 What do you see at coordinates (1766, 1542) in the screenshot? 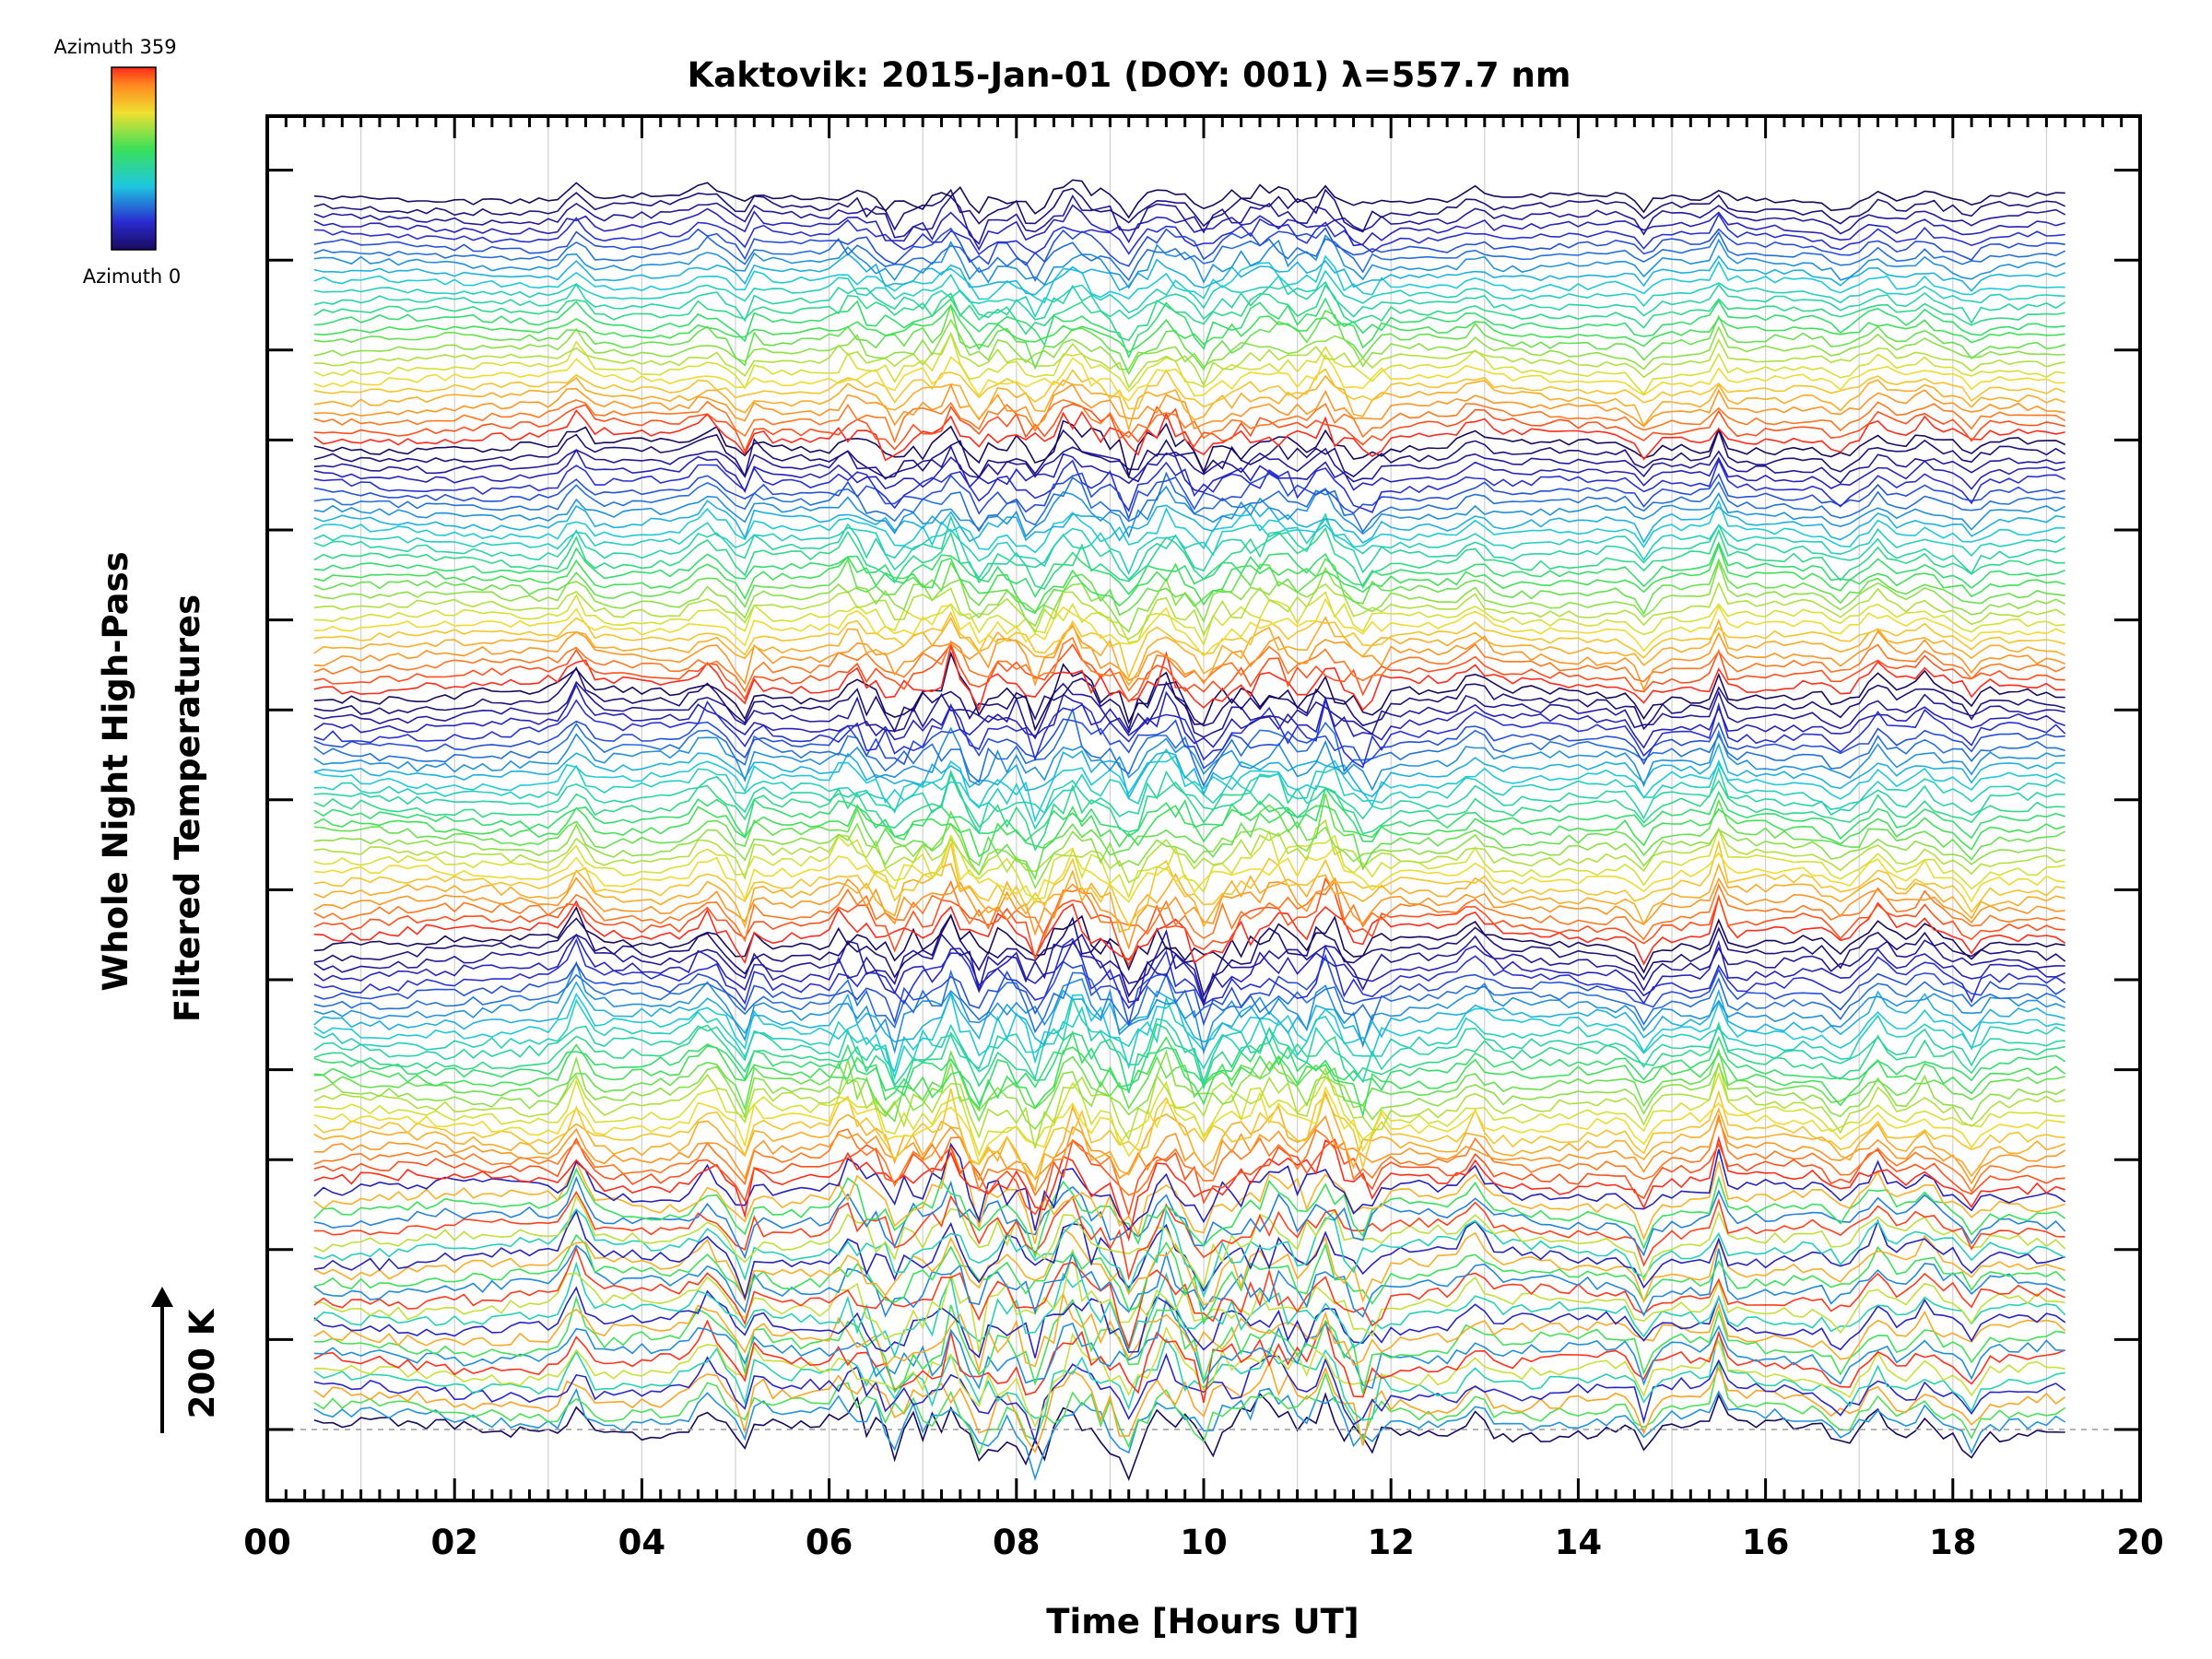
I see `x-tick-label: 16` at bounding box center [1766, 1542].